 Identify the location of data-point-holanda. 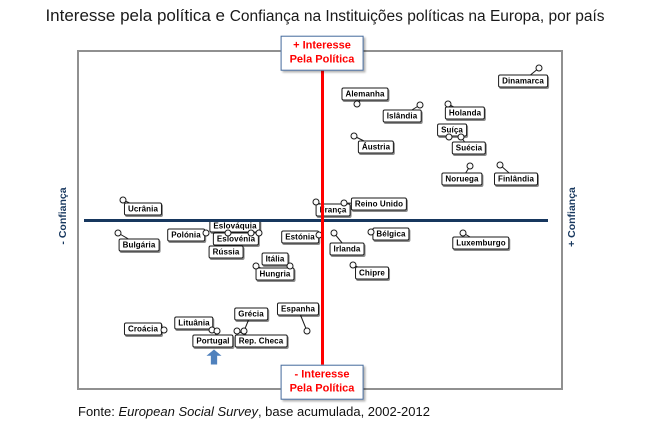
(448, 104).